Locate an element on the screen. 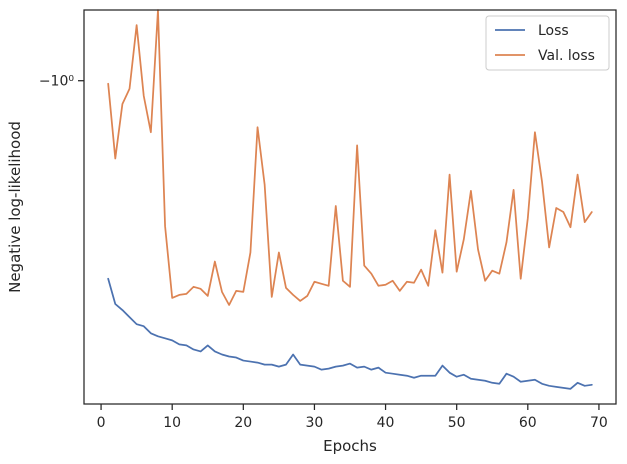 Image resolution: width=627 pixels, height=464 pixels. legend-label: Val. loss is located at coordinates (566, 56).